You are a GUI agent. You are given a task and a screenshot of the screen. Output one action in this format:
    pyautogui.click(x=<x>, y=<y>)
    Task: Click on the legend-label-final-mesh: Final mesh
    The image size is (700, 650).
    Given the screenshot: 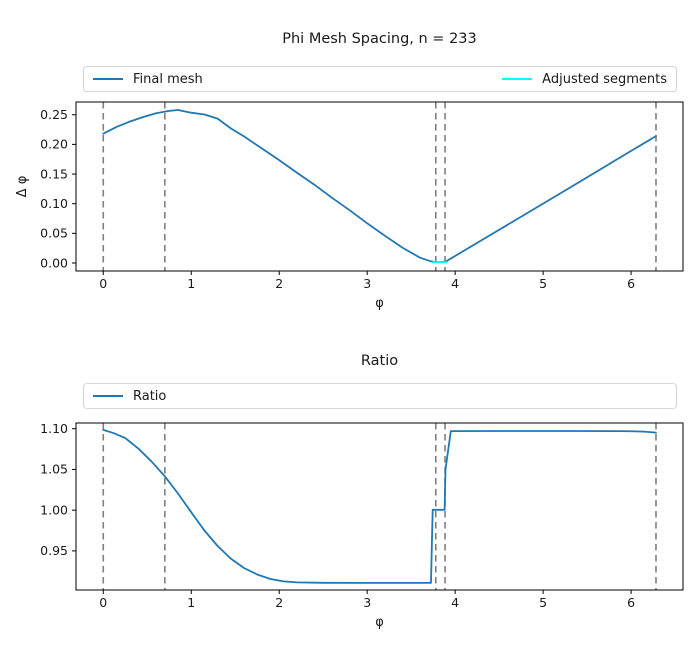 What is the action you would take?
    pyautogui.click(x=168, y=79)
    